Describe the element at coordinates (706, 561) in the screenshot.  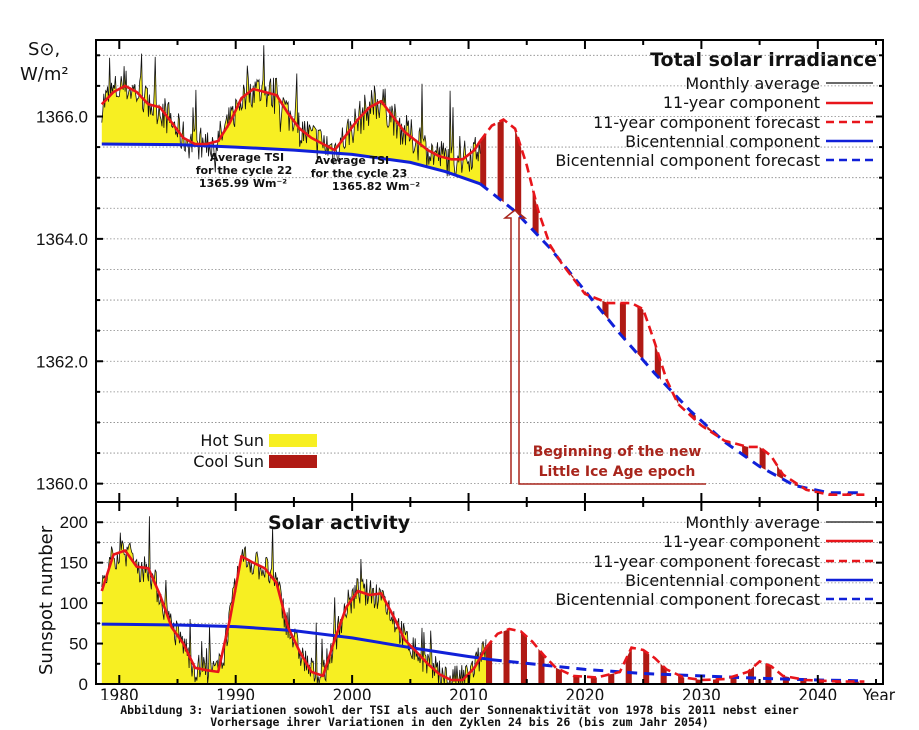
I see `bottom-legend-11yr-forecast: 11-year component forecast` at that location.